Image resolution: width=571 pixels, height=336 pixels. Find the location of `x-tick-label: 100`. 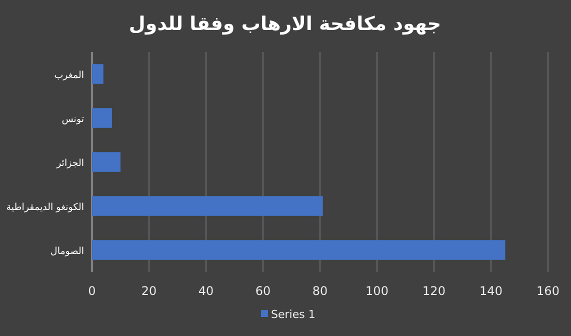

x-tick-label: 100 is located at coordinates (377, 291).